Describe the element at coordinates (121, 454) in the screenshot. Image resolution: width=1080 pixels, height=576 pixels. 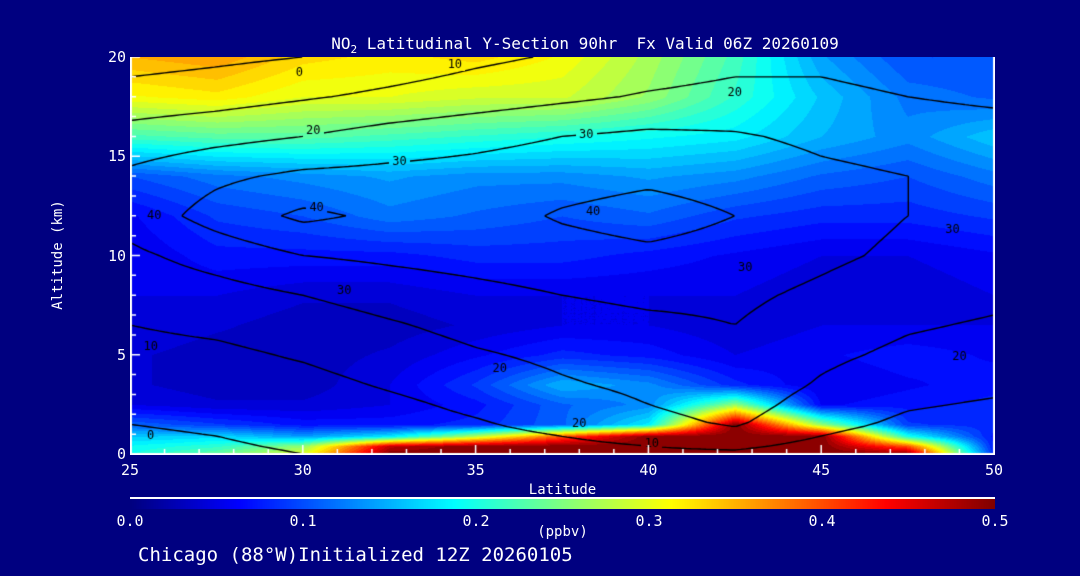
I see `y-tick-label: 0` at that location.